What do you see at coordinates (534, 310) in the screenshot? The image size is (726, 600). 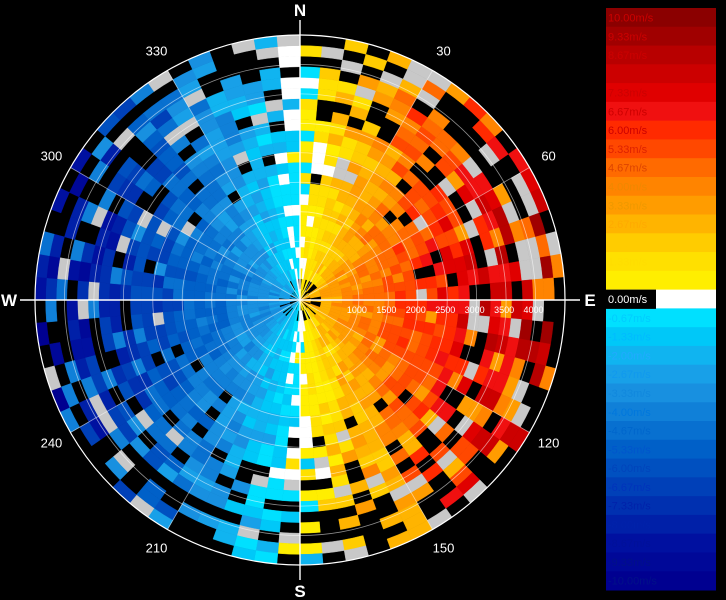 I see `range-label: 4000` at bounding box center [534, 310].